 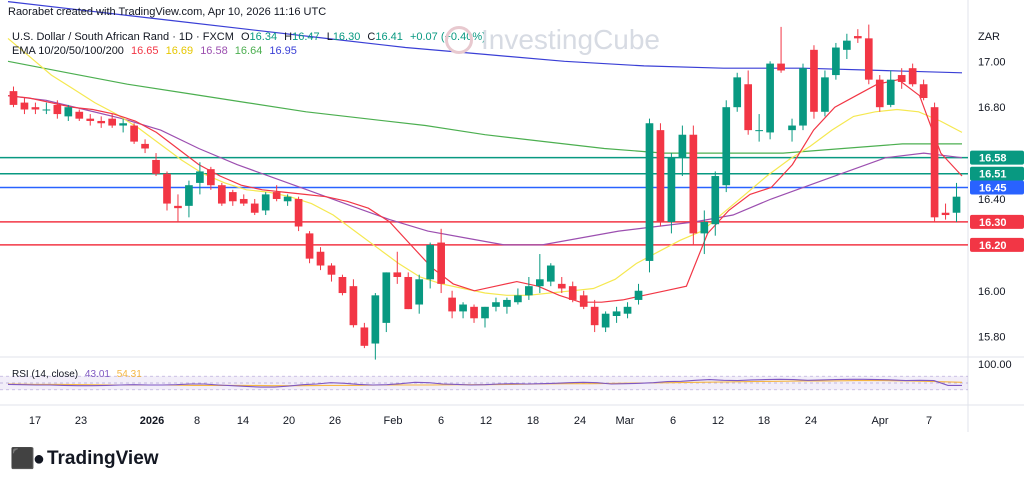 I want to click on rsi-label: RSI (14, close), so click(x=45, y=374).